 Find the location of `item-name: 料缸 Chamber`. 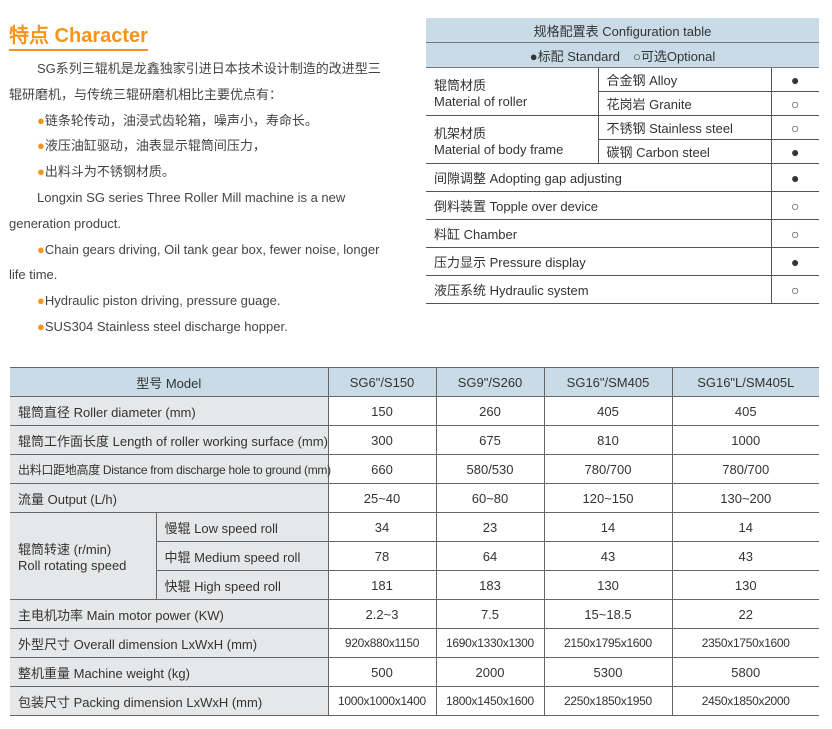

item-name: 料缸 Chamber is located at coordinates (598, 233).